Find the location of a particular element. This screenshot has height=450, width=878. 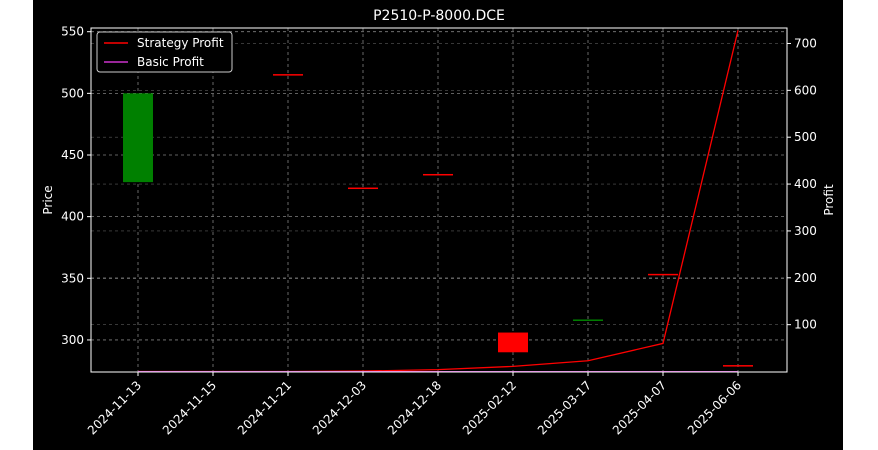

y-left-tick-label: 400 is located at coordinates (72, 217).